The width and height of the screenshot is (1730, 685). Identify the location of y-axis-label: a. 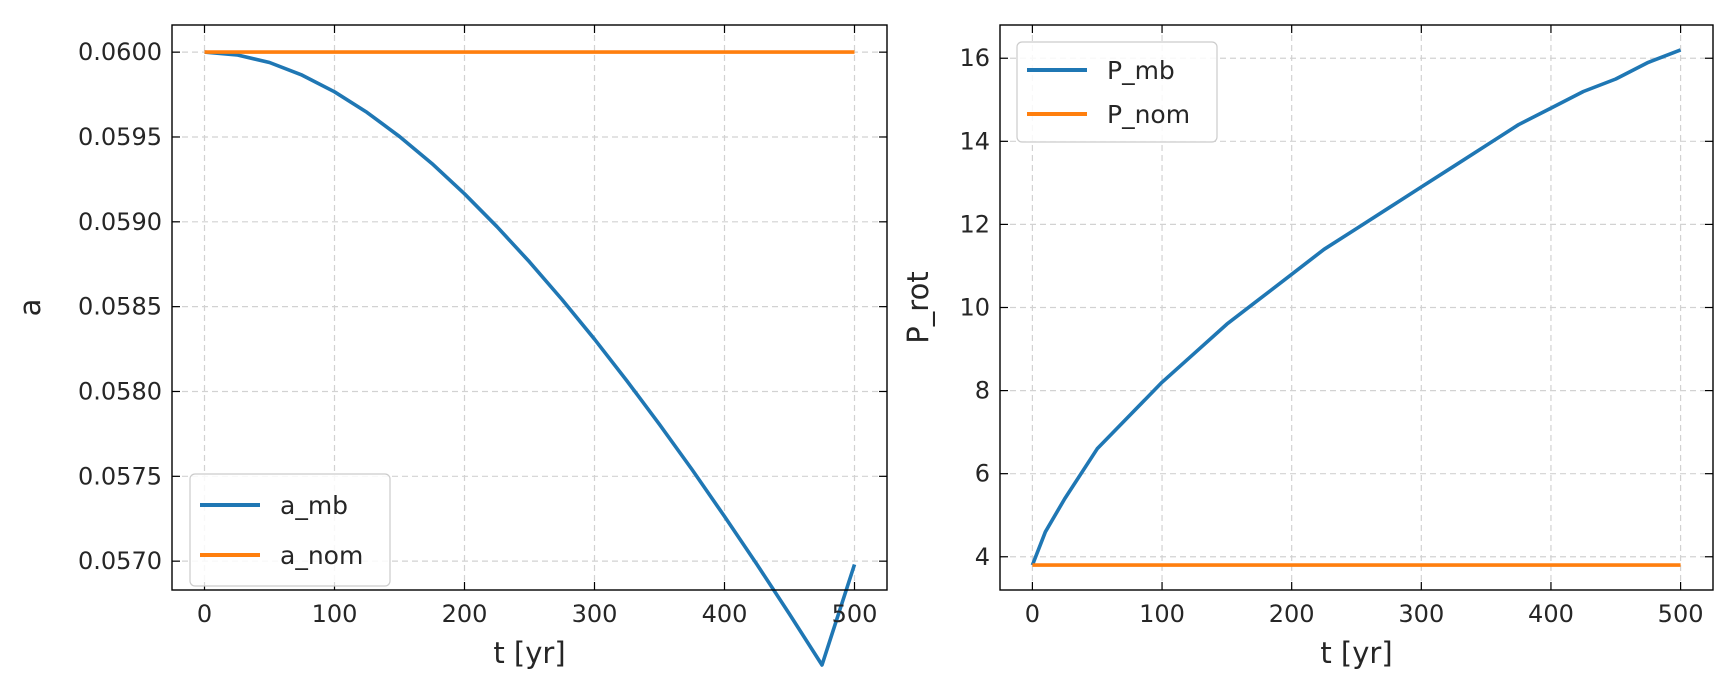
(30, 308).